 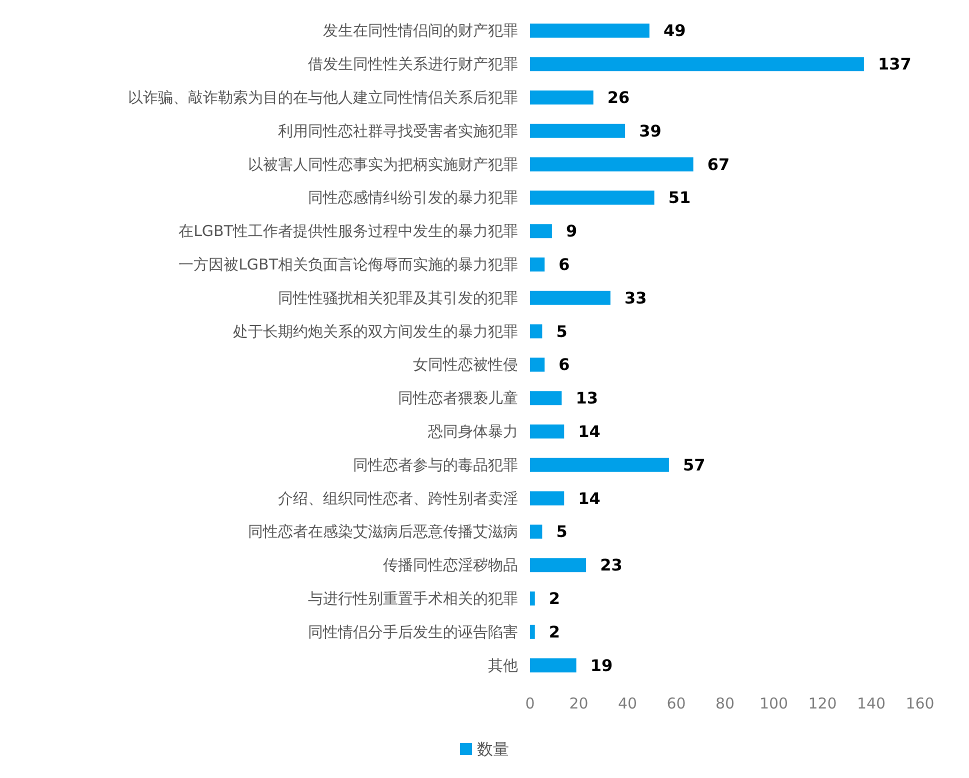 What do you see at coordinates (398, 498) in the screenshot?
I see `y-tick-label: 介绍、组织同性恋者、跨性别者卖淫` at bounding box center [398, 498].